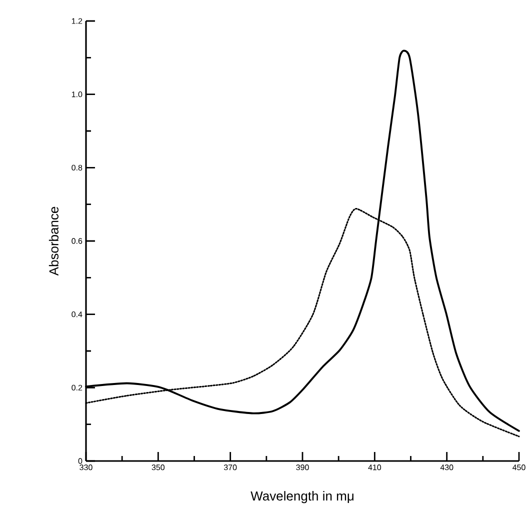  What do you see at coordinates (302, 467) in the screenshot?
I see `x-tick-label: 390` at bounding box center [302, 467].